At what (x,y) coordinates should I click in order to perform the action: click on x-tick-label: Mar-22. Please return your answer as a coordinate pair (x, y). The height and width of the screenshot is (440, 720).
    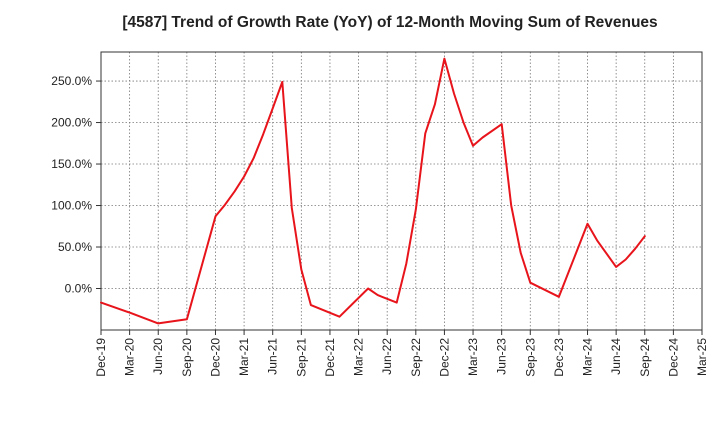
    Looking at the image, I should click on (359, 357).